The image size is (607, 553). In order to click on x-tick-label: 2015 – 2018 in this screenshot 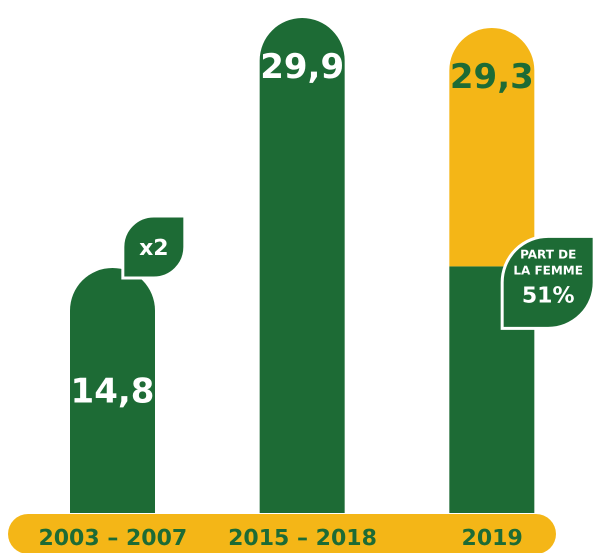, I will do `click(302, 538)`.